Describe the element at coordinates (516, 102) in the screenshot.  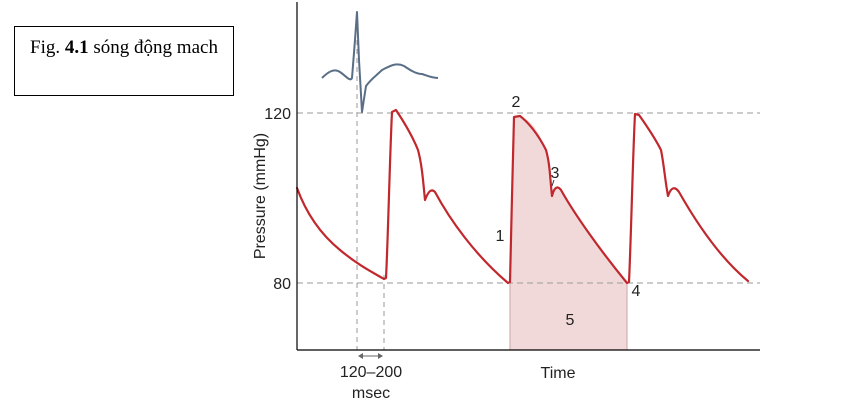
I see `annotation-2: 2` at that location.